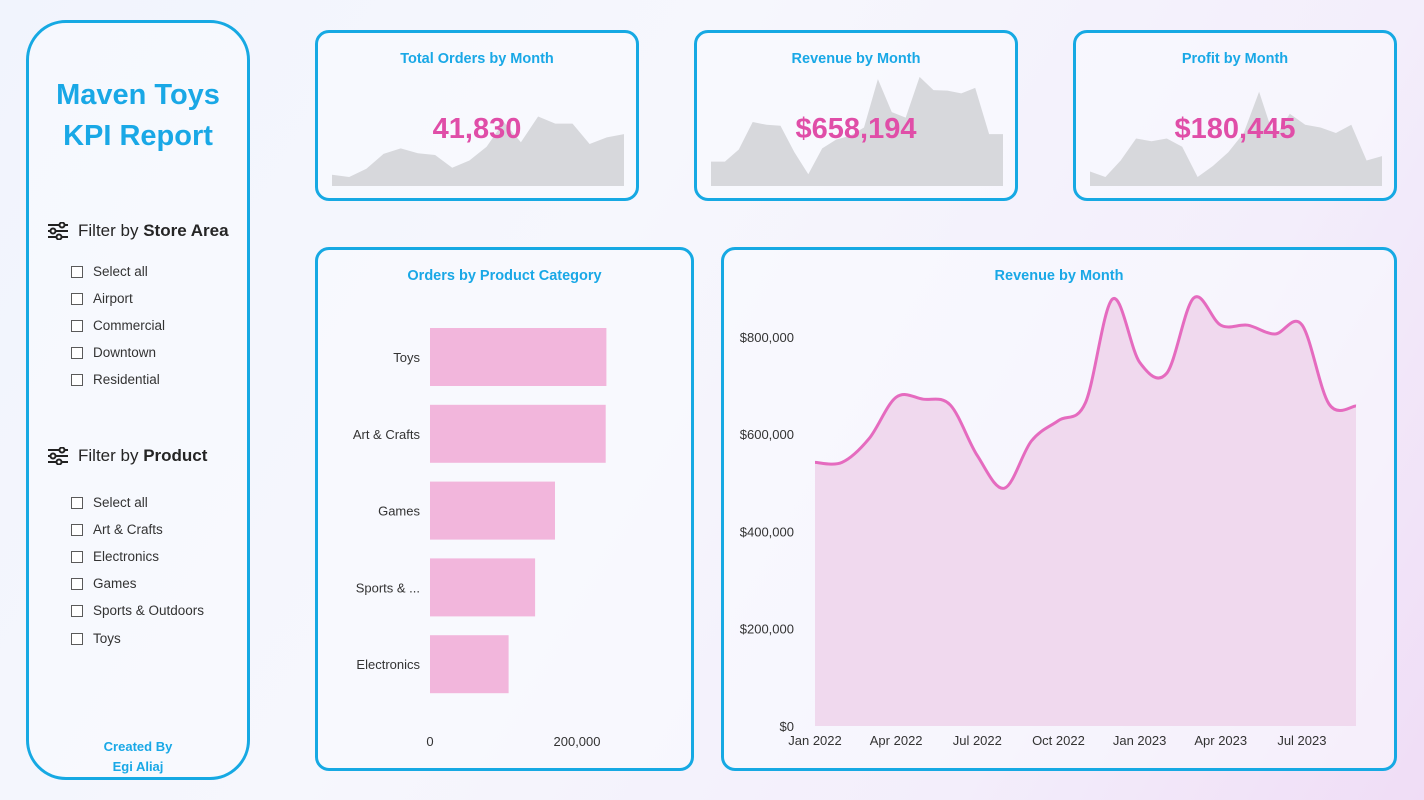 The height and width of the screenshot is (800, 1424). What do you see at coordinates (518, 433) in the screenshot?
I see `bar-art-crafts` at bounding box center [518, 433].